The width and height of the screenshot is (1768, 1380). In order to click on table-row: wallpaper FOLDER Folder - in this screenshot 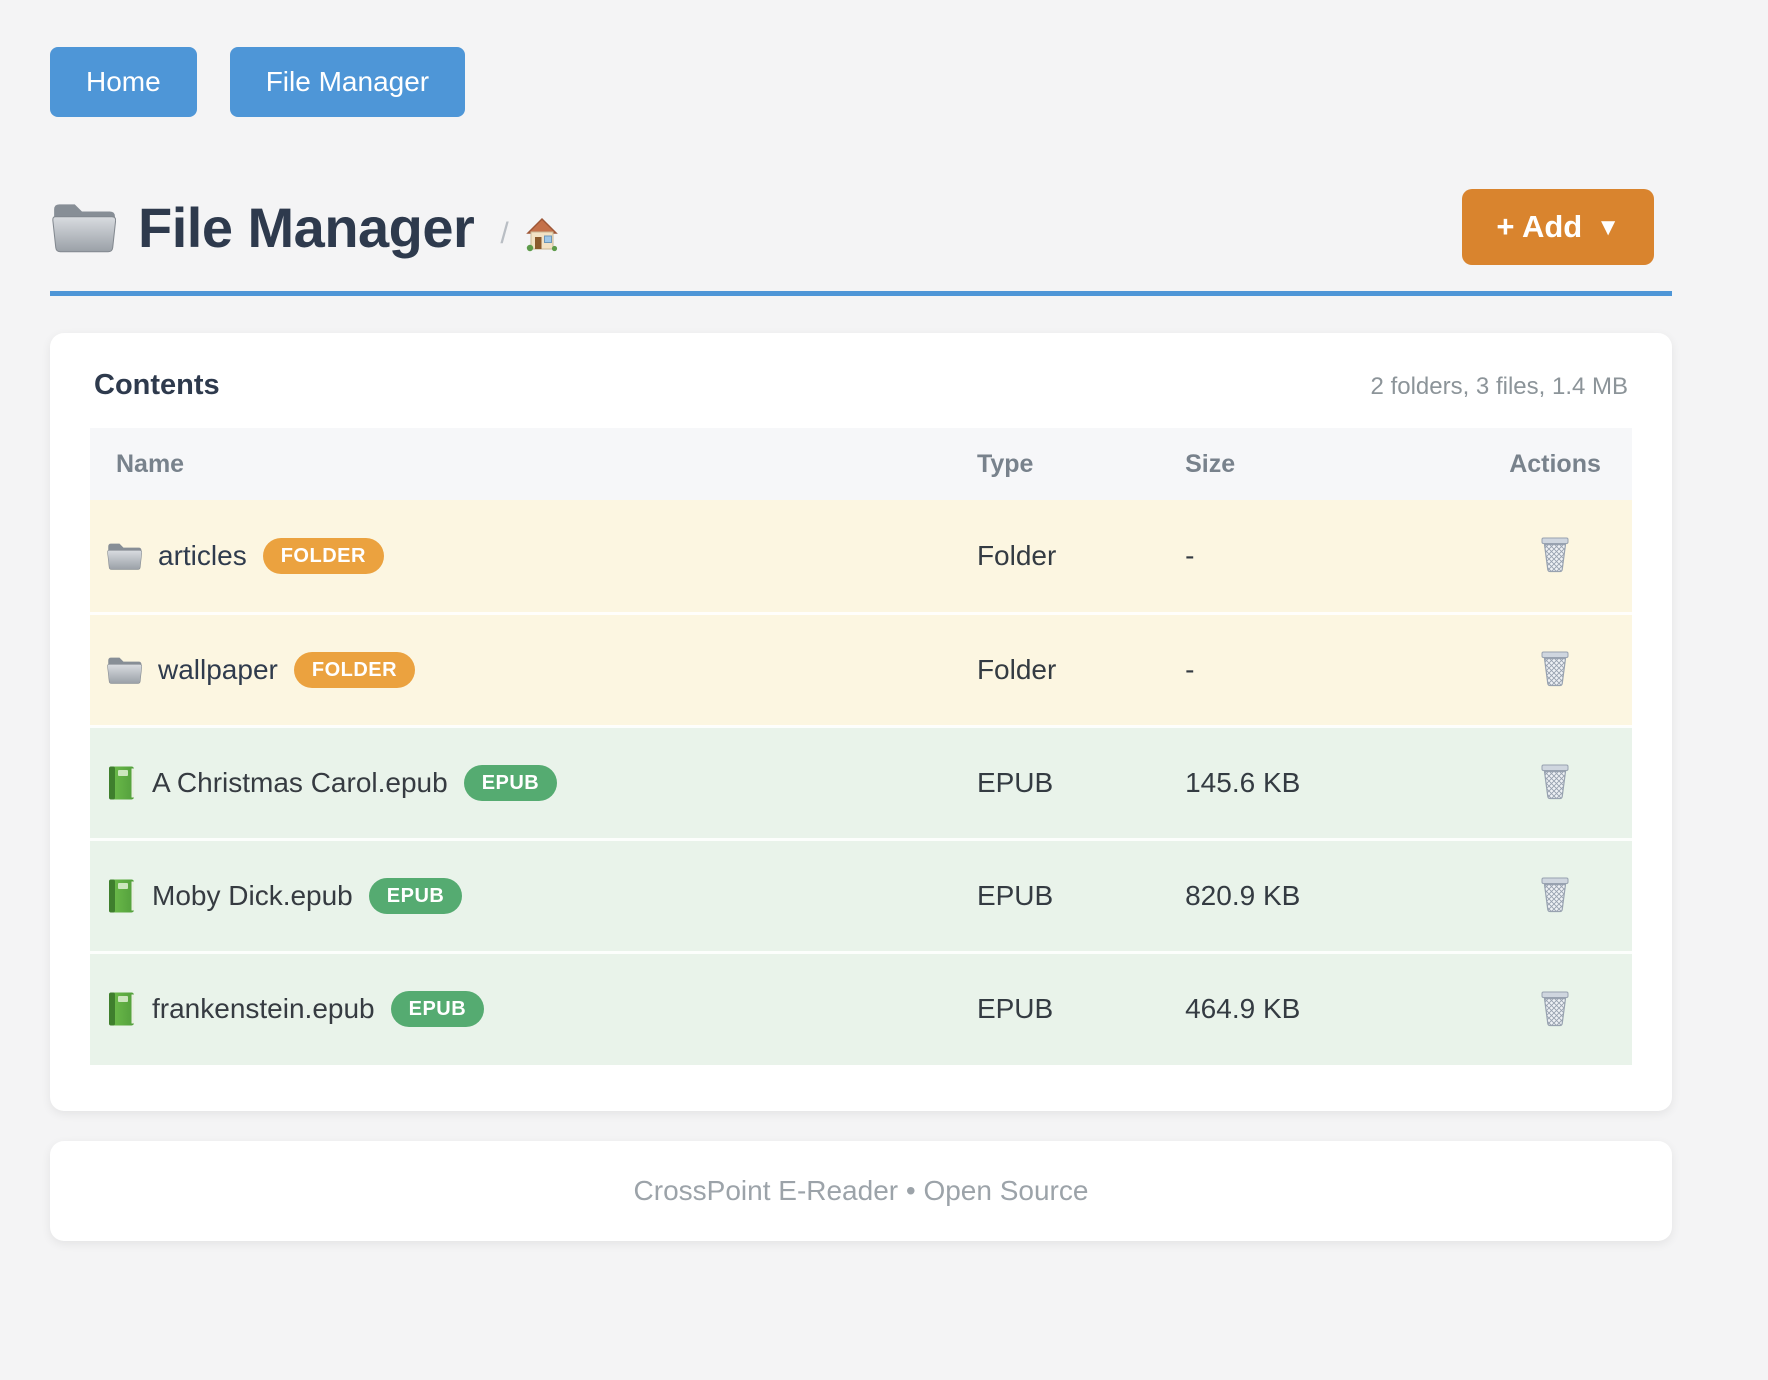, I will do `click(861, 668)`.